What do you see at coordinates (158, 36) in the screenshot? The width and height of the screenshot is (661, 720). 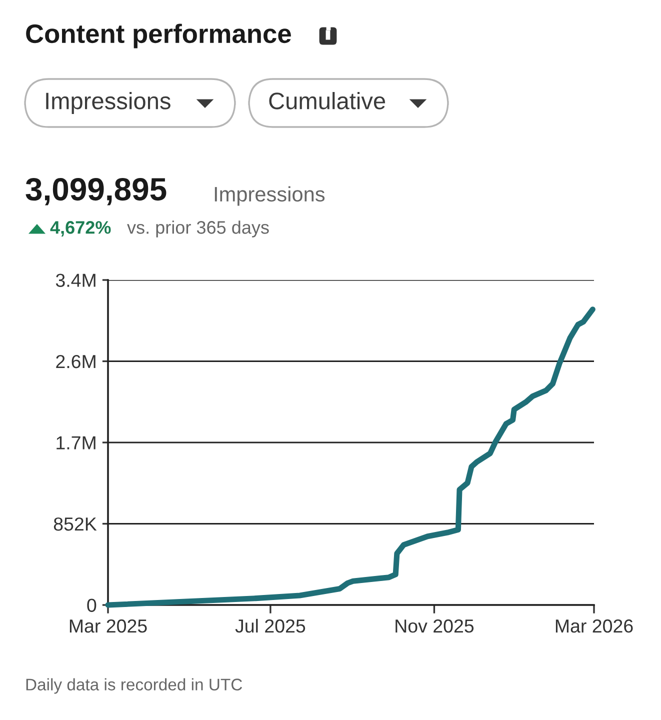 I see `chart-title: Content performance` at bounding box center [158, 36].